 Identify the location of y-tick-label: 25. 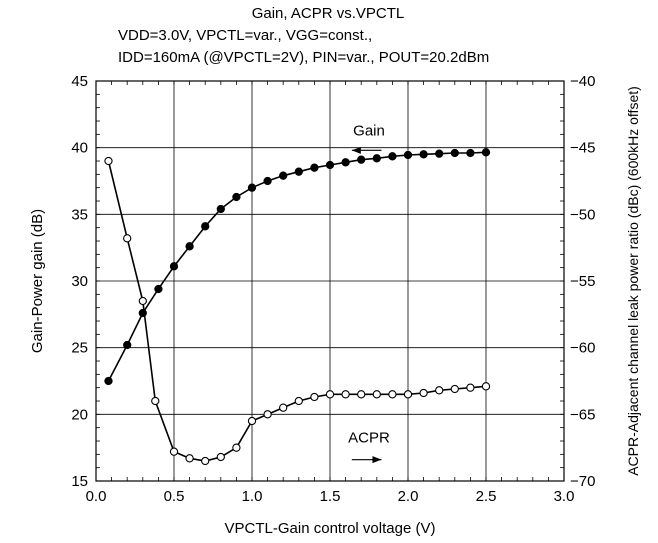
(79, 348).